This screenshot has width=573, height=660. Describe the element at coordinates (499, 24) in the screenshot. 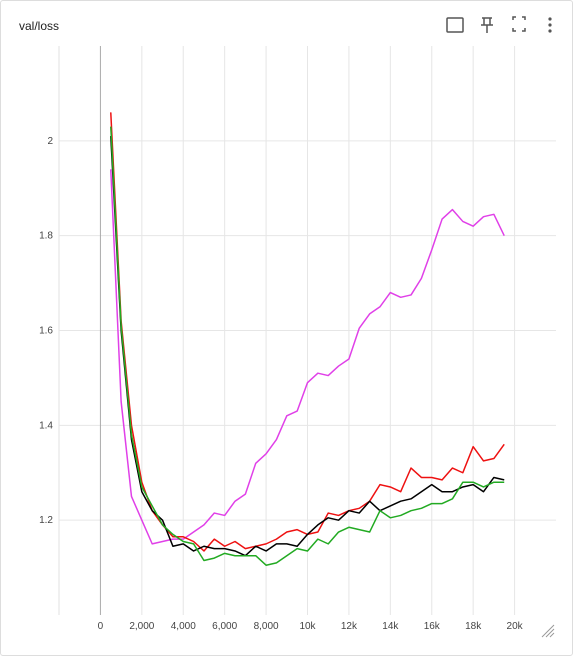

I see `toolbar` at that location.